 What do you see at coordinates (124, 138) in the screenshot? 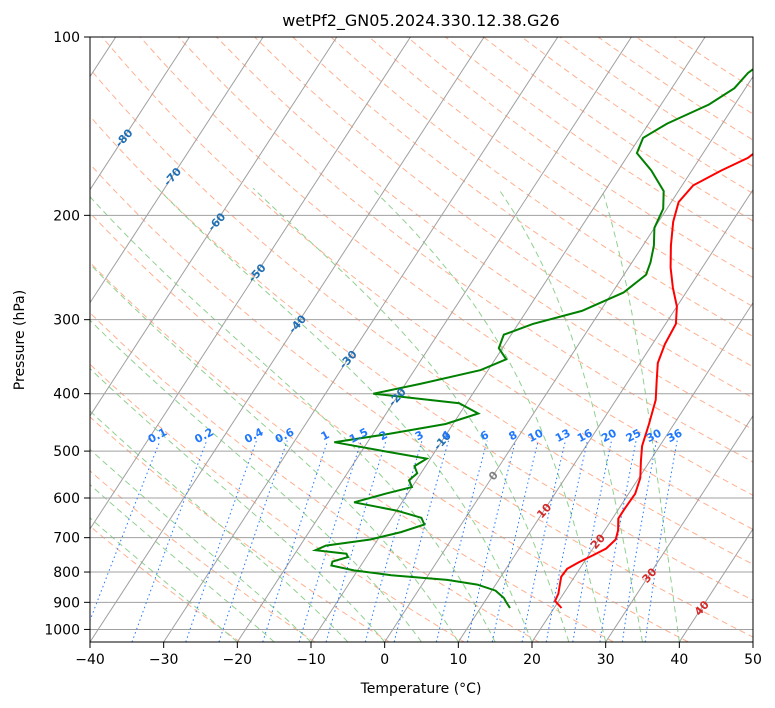
I see `isotherm-label: -80` at bounding box center [124, 138].